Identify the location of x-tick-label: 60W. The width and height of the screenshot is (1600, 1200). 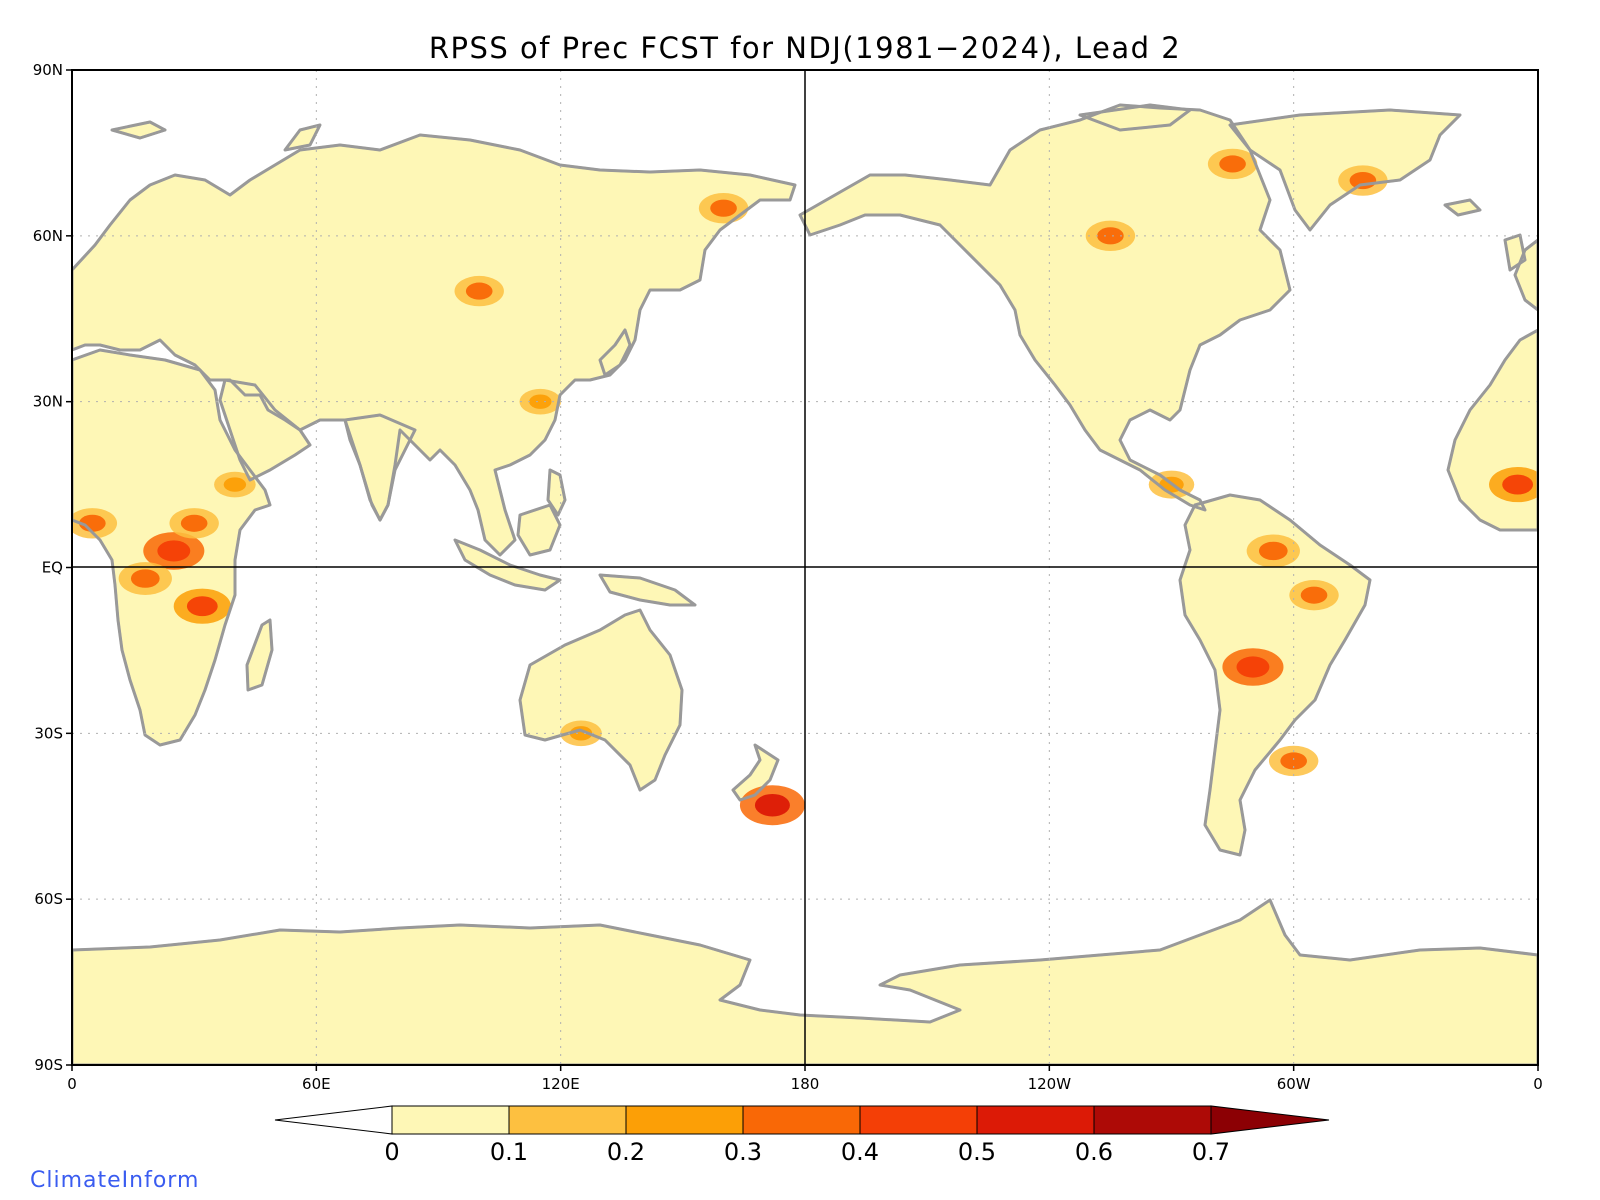
(1294, 1084).